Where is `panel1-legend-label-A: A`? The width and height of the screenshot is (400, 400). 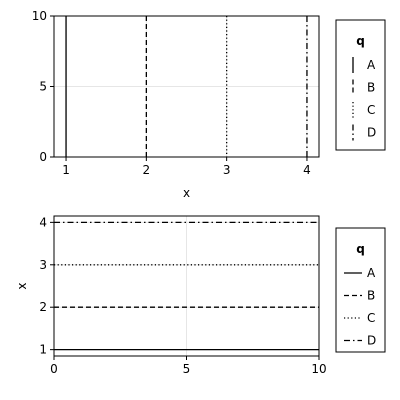 panel1-legend-label-A: A is located at coordinates (371, 65).